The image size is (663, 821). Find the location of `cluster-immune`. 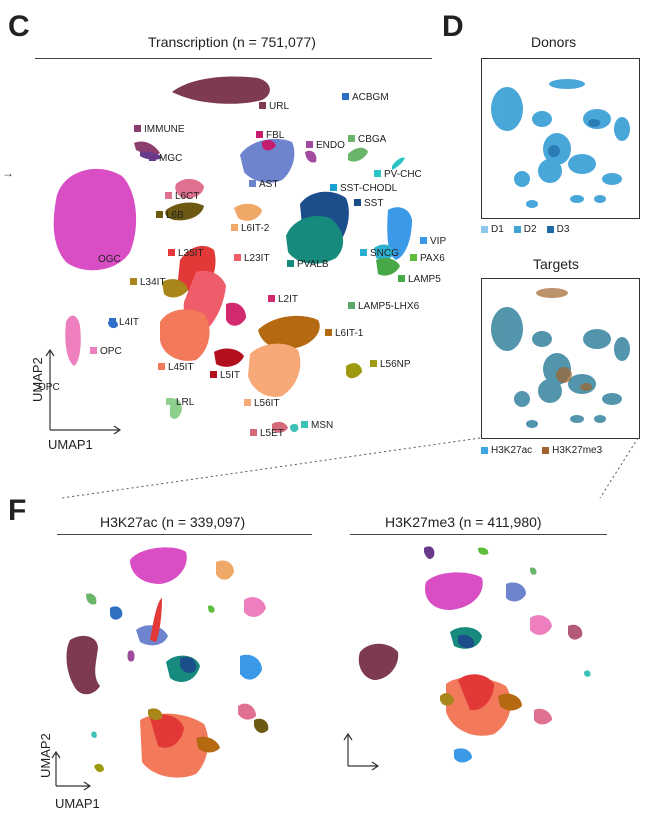

cluster-immune is located at coordinates (147, 148).